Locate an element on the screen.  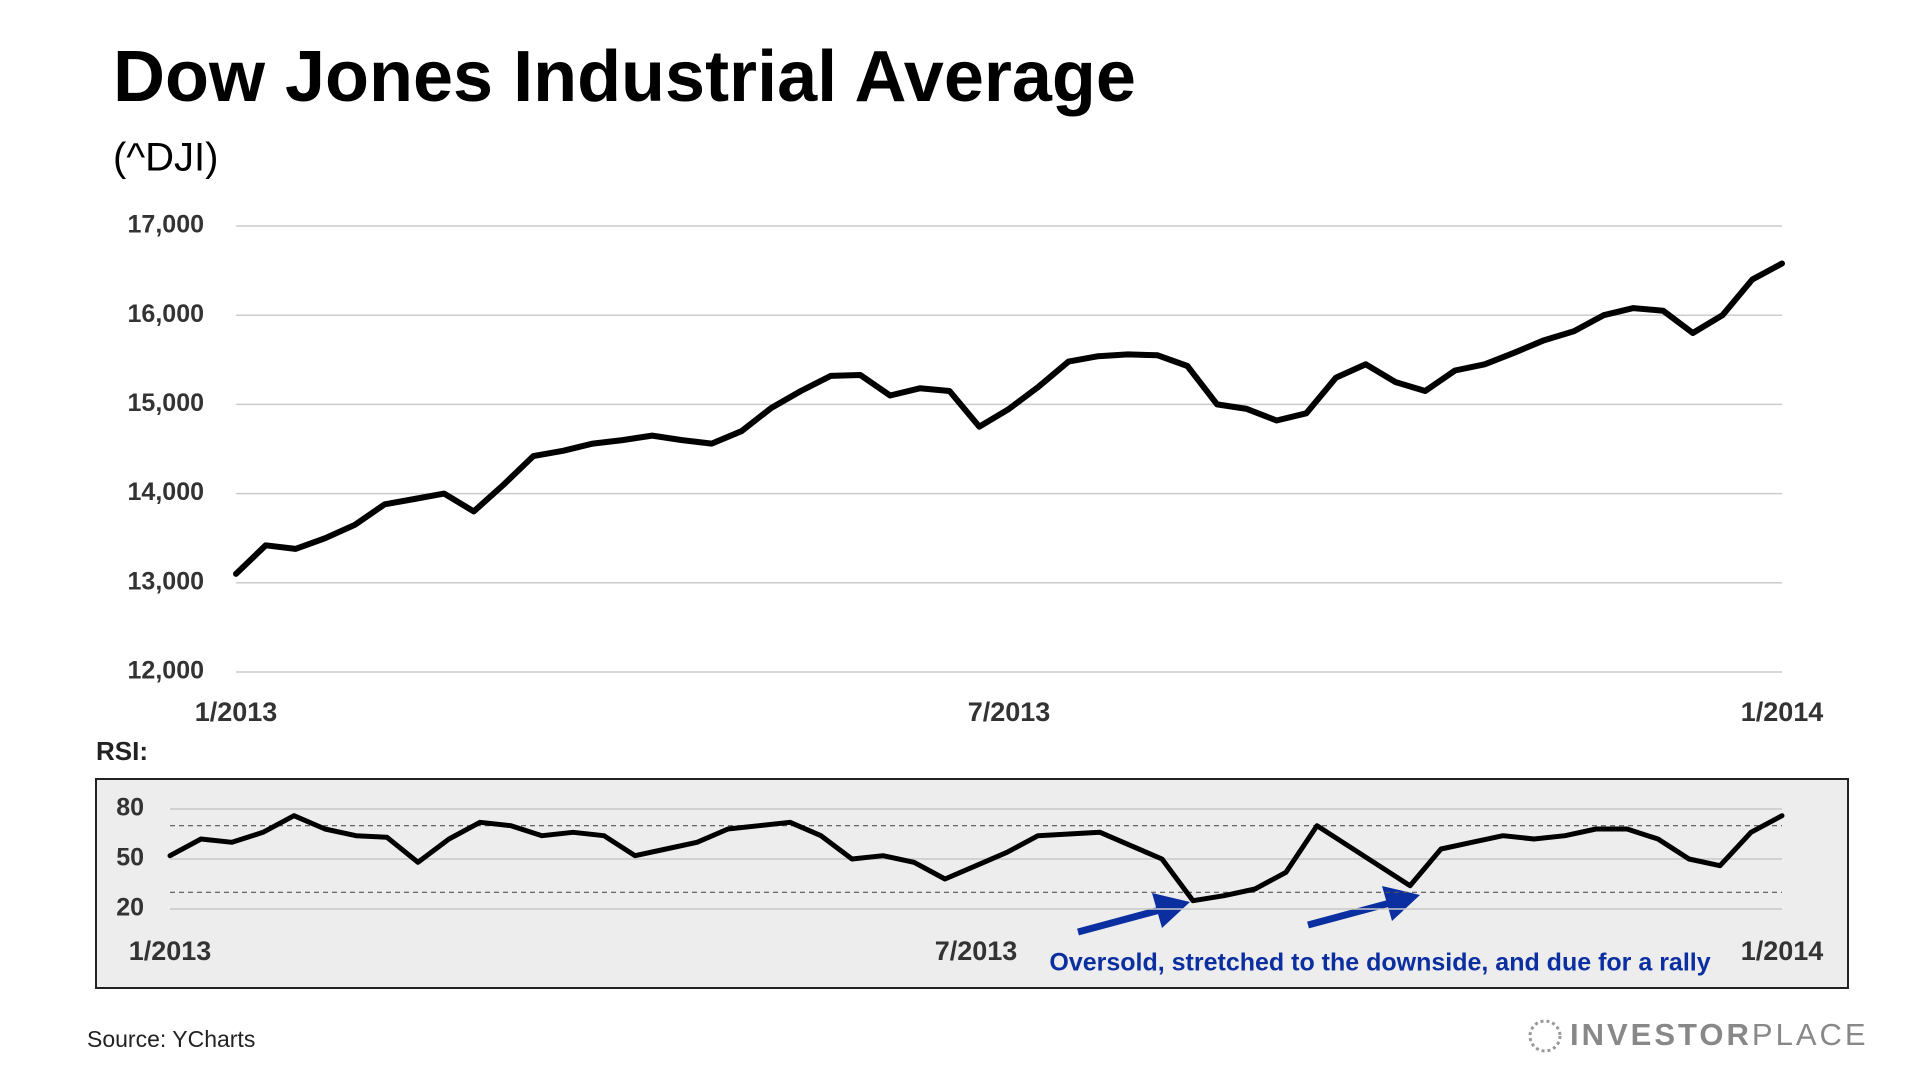
y-tick-label: 20 is located at coordinates (130, 908).